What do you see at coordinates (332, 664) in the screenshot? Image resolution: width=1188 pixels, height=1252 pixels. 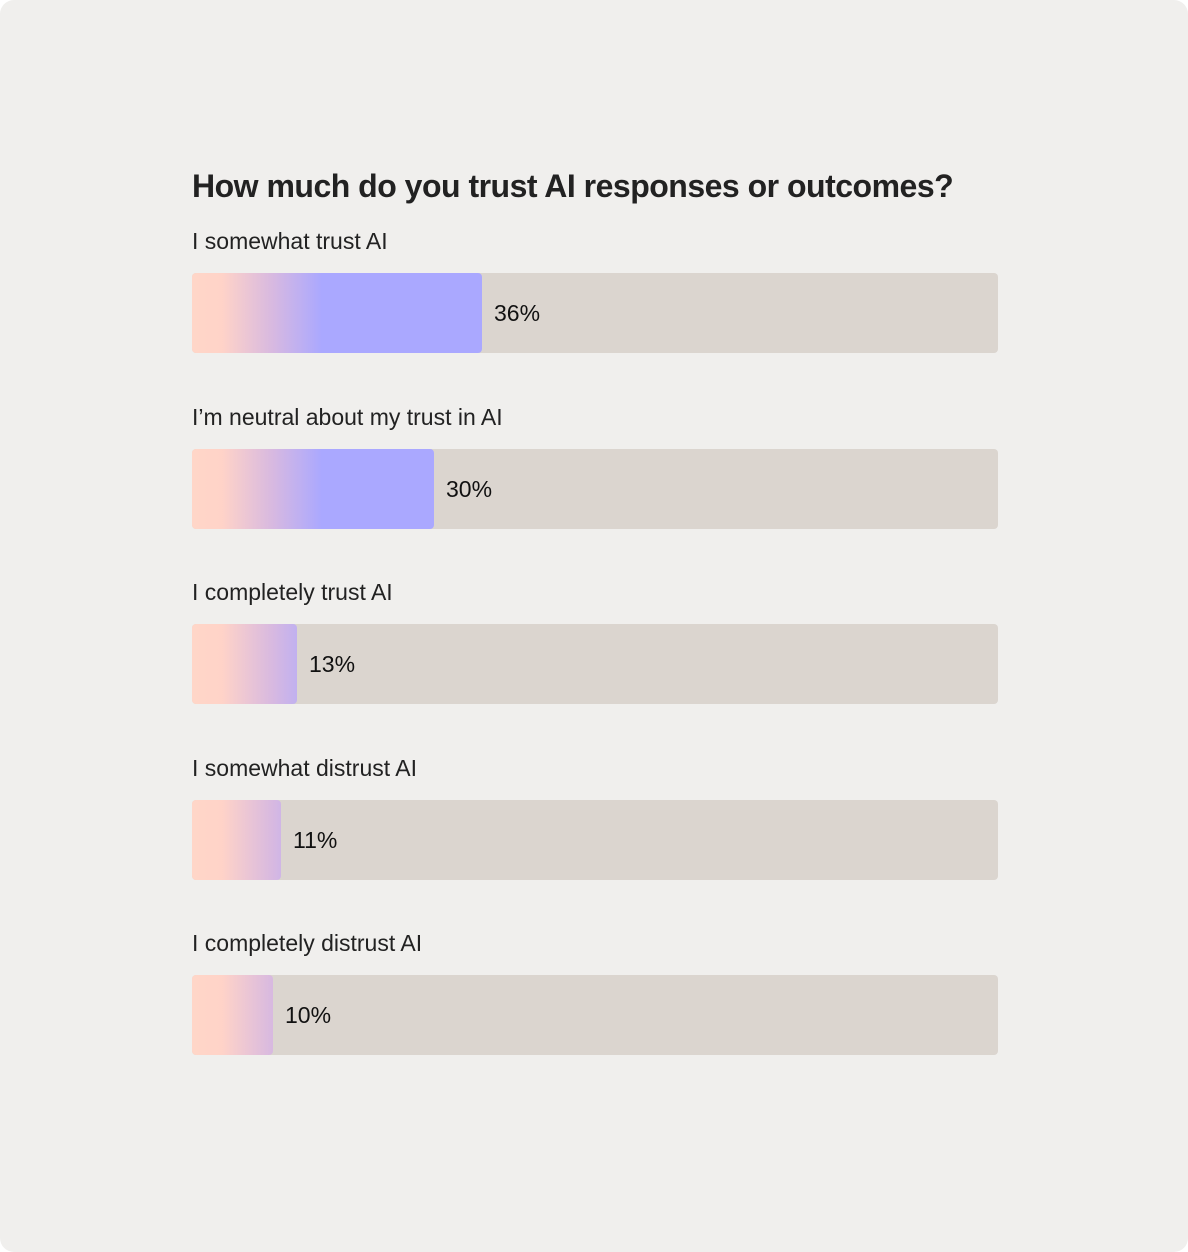 I see `bar-value-label: 13%` at bounding box center [332, 664].